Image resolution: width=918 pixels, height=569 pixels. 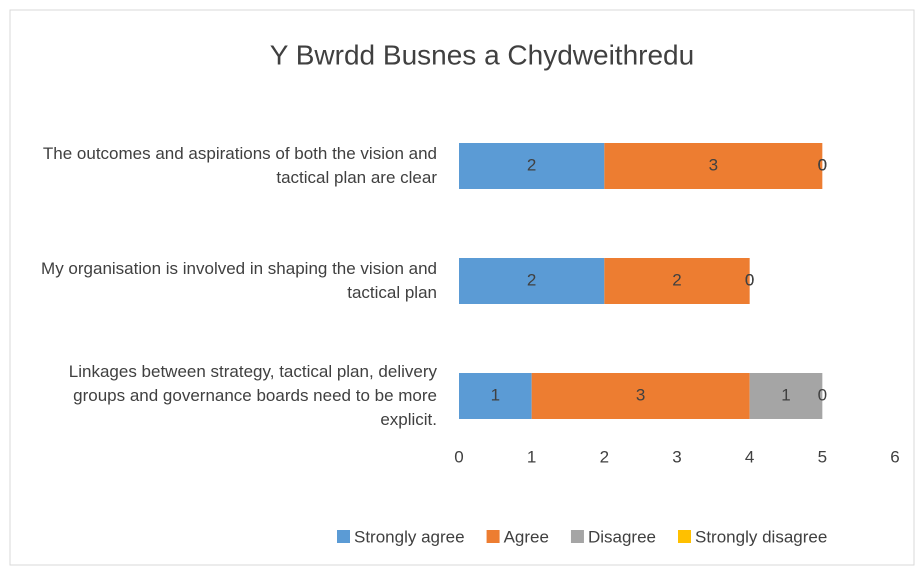 I want to click on legend-label: Strongly disagree, so click(x=761, y=536).